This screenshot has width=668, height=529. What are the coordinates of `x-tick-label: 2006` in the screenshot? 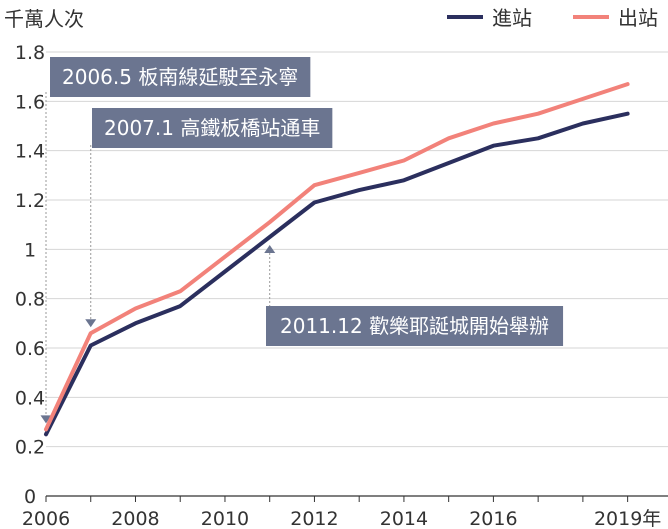 It's located at (46, 518).